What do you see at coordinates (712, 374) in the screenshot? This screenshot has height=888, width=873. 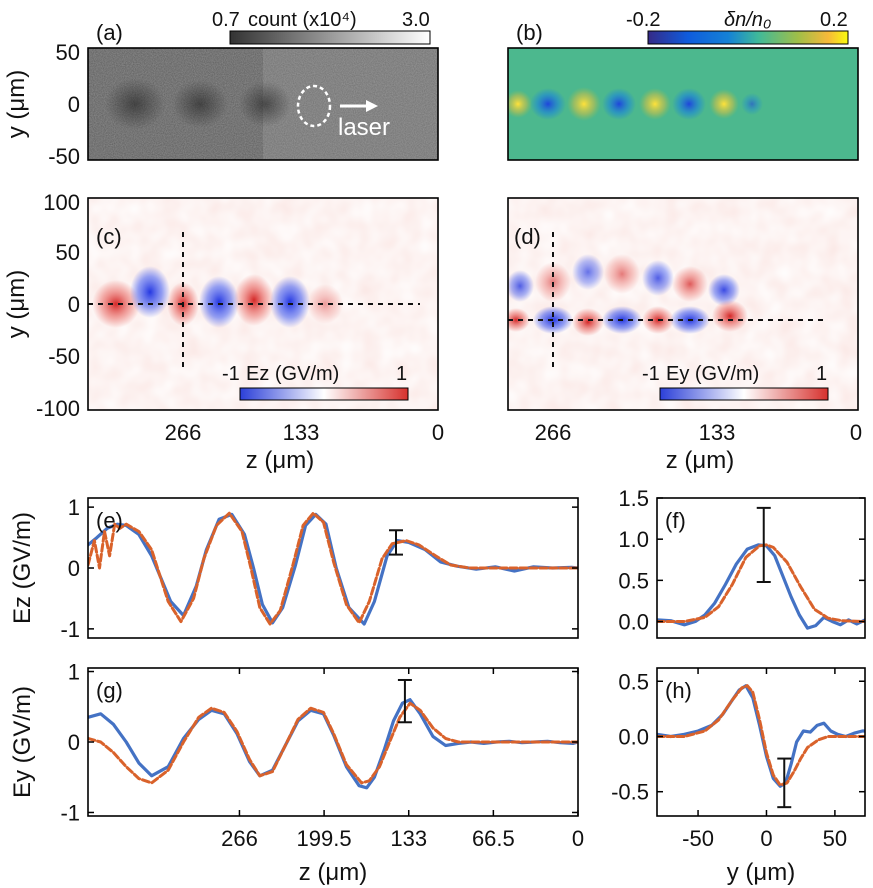 I see `colorbar-d-title: Ey (GV/m)` at bounding box center [712, 374].